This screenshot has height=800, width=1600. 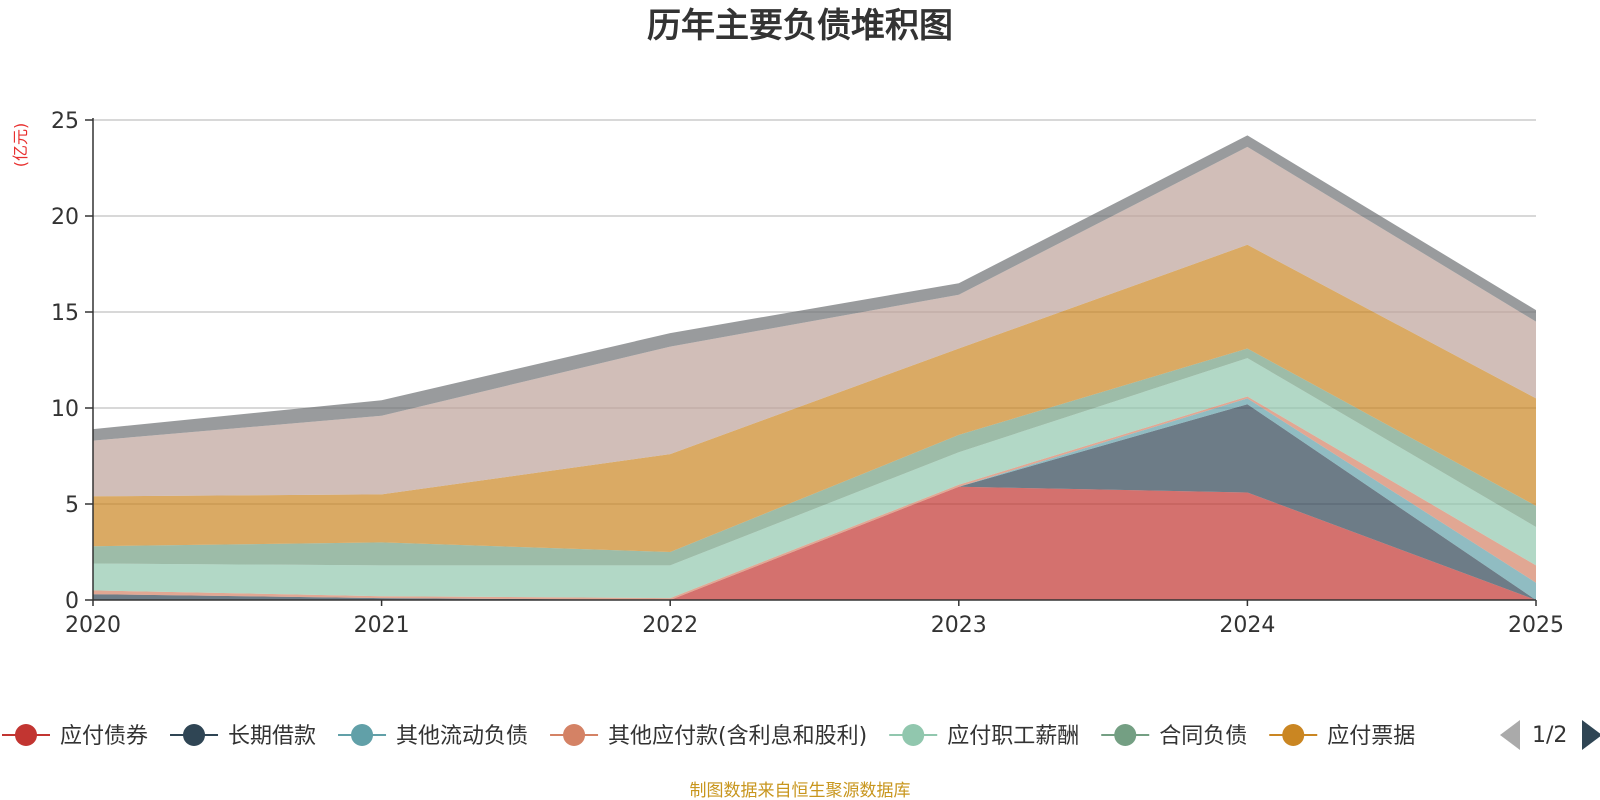 What do you see at coordinates (20, 145) in the screenshot?
I see `y-axis-unit: (亿元)` at bounding box center [20, 145].